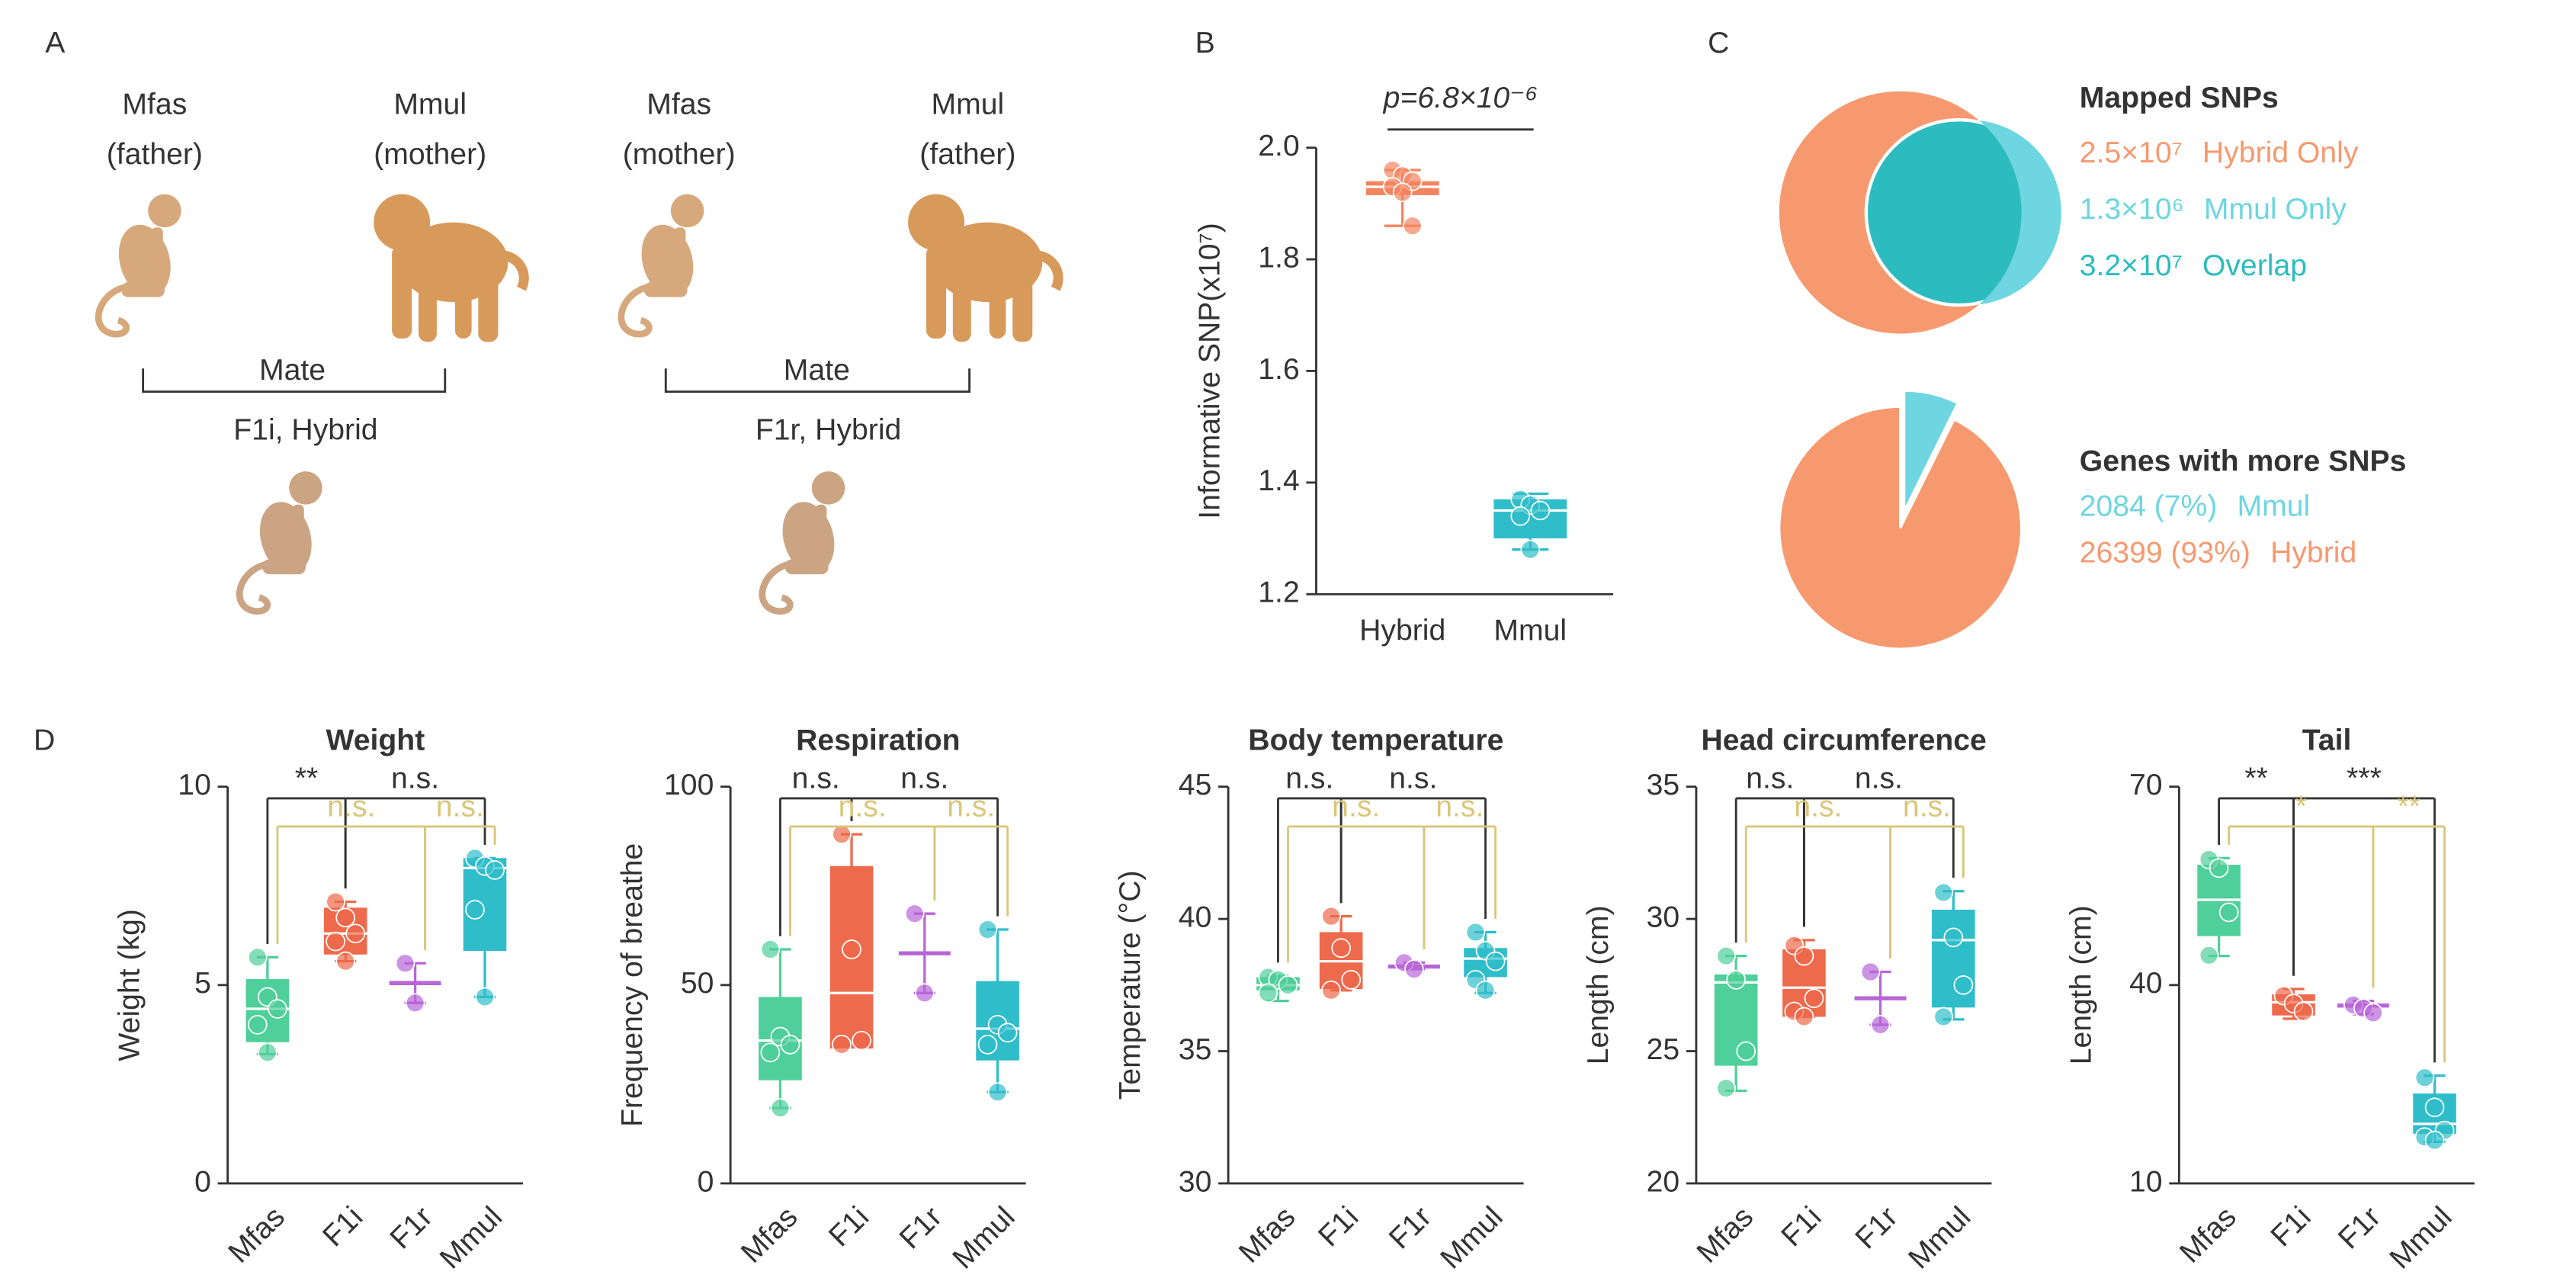 The height and width of the screenshot is (1278, 2576). What do you see at coordinates (1843, 740) in the screenshot?
I see `chart-title: Head circumference` at bounding box center [1843, 740].